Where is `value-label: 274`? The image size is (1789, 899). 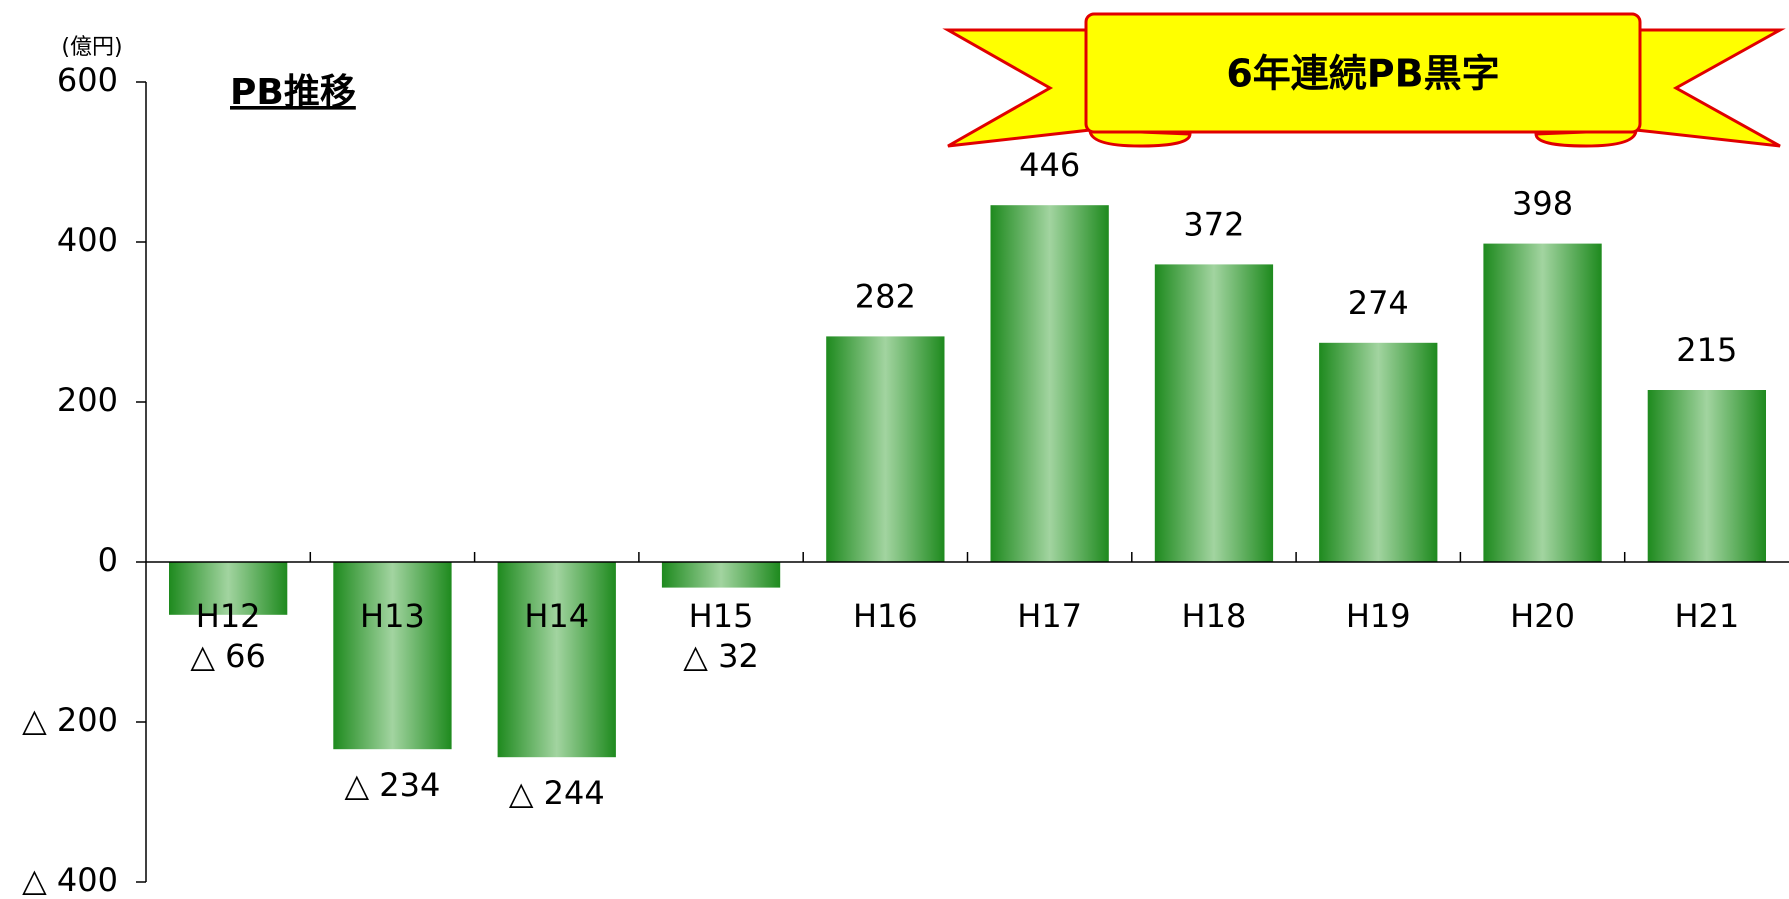
value-label: 274 is located at coordinates (1378, 303).